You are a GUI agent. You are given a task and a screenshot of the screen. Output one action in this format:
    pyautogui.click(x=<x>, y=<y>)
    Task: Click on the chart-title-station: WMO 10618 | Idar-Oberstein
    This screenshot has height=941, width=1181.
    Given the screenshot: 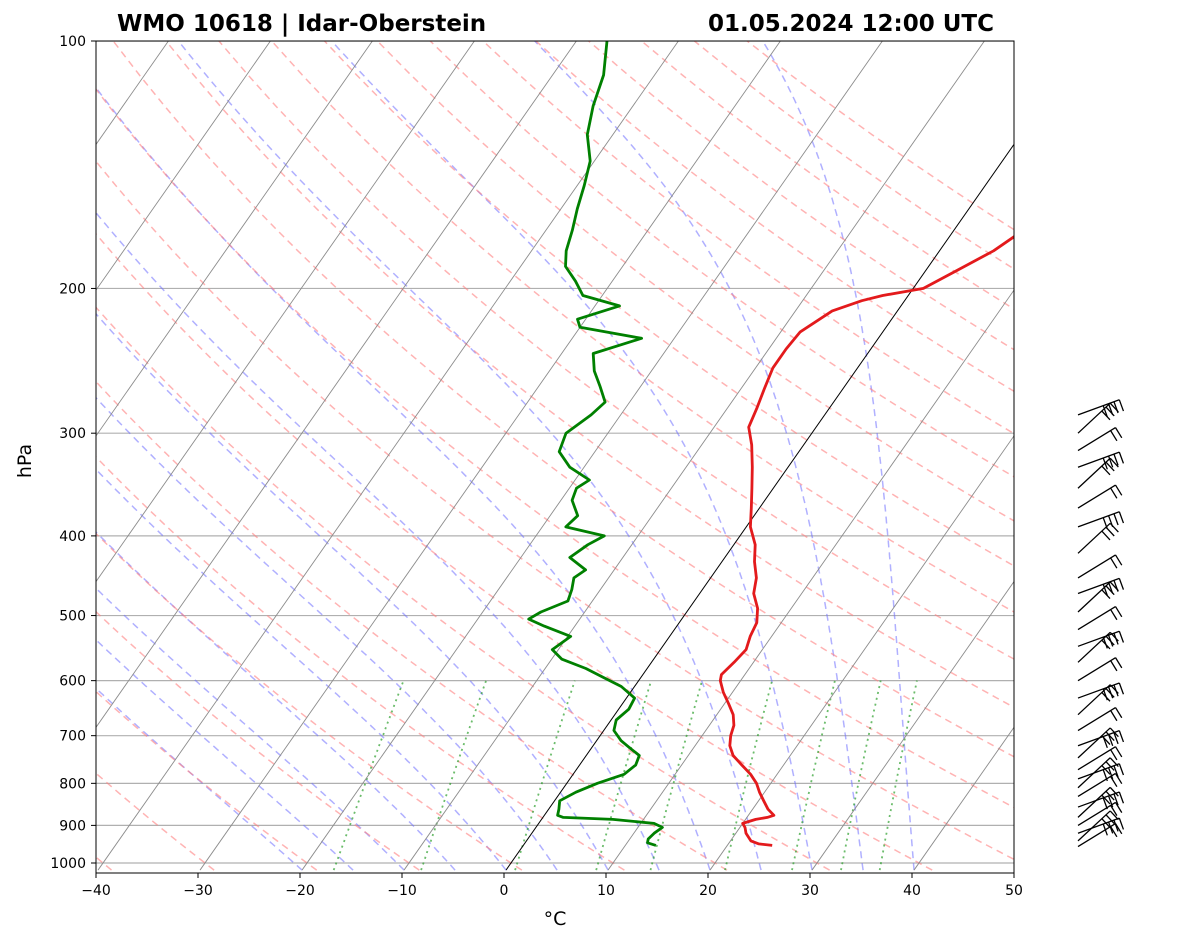 What is the action you would take?
    pyautogui.click(x=301, y=24)
    